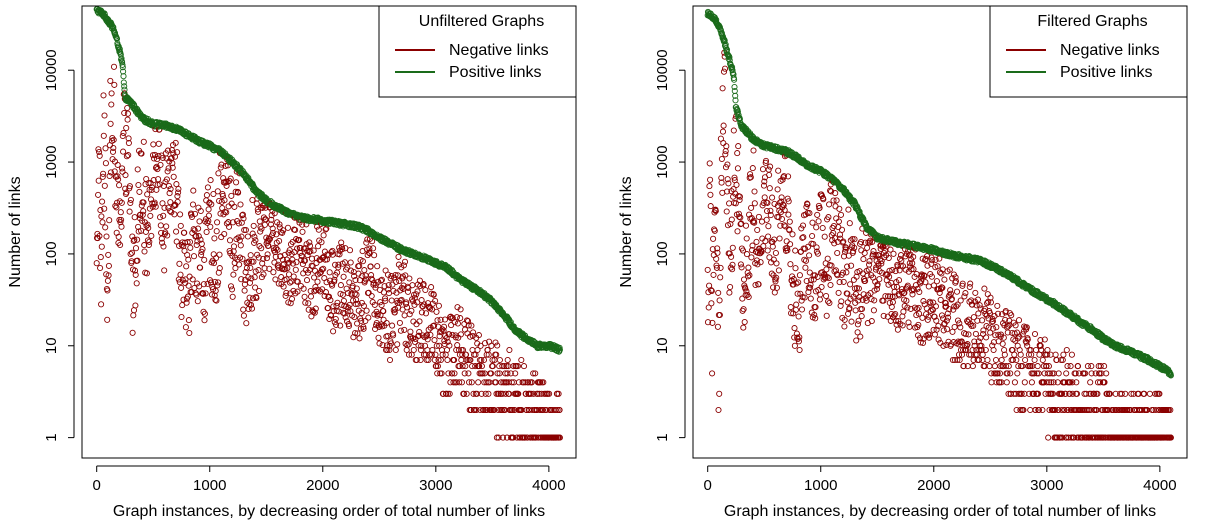 Image resolution: width=1206 pixels, height=529 pixels. I want to click on x-tick-label: 4000, so click(548, 485).